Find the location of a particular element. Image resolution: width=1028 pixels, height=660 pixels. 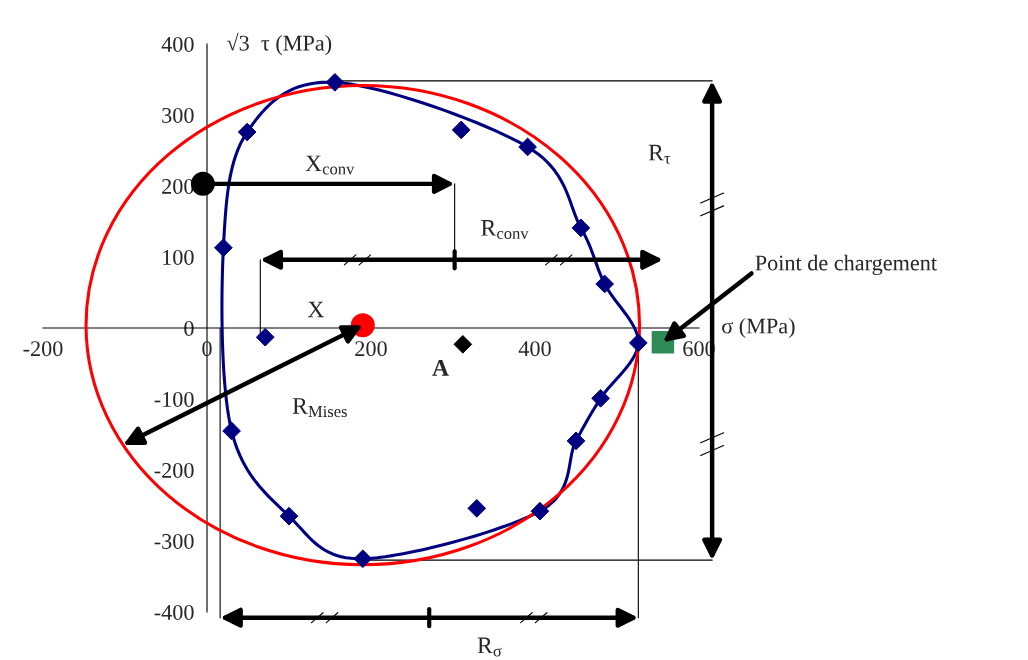

y-tick-label: 300 is located at coordinates (178, 115).